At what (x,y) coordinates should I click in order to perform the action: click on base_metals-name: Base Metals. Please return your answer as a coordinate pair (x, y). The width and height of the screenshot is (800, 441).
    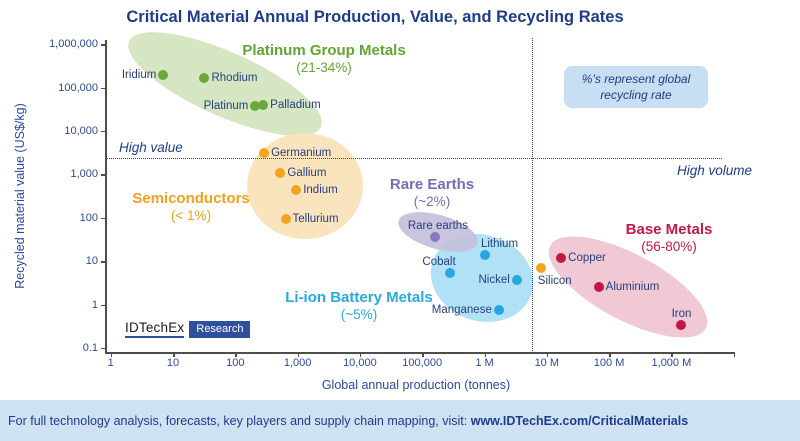
    Looking at the image, I should click on (669, 229).